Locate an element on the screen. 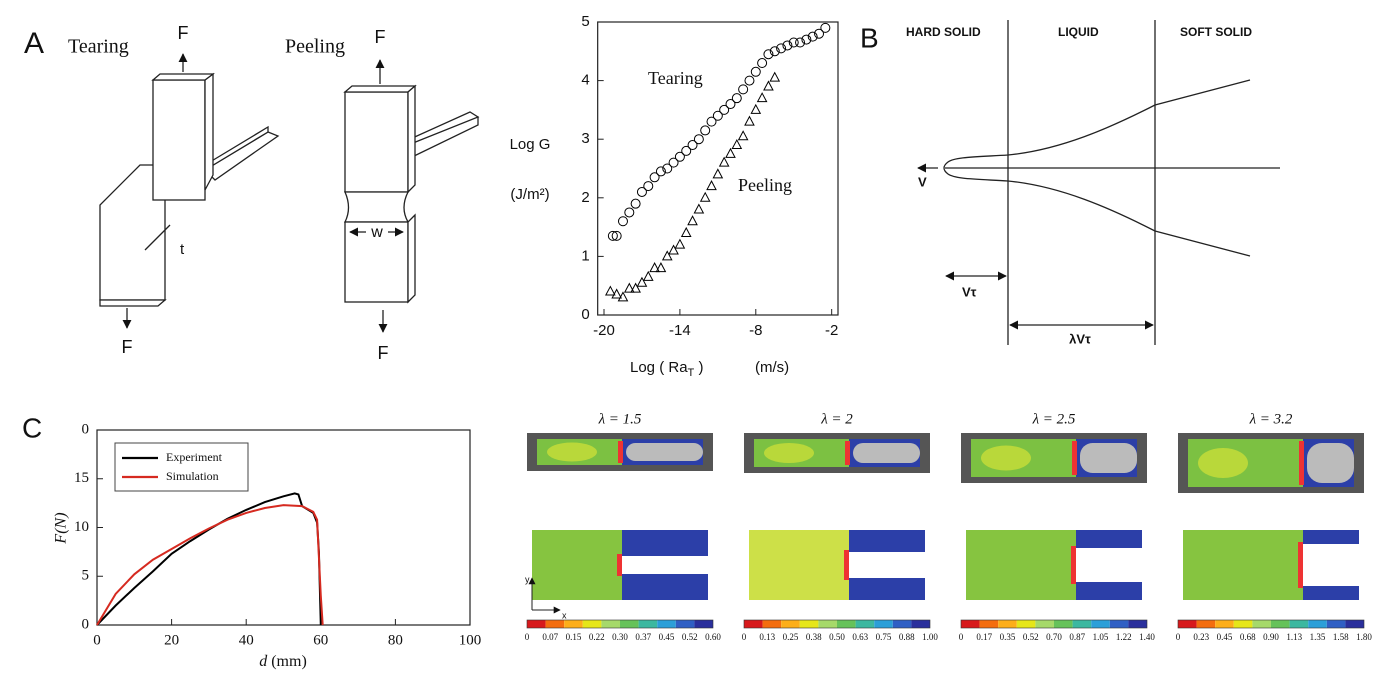 This screenshot has width=1396, height=683. colorbar-label: 0.37 is located at coordinates (643, 637).